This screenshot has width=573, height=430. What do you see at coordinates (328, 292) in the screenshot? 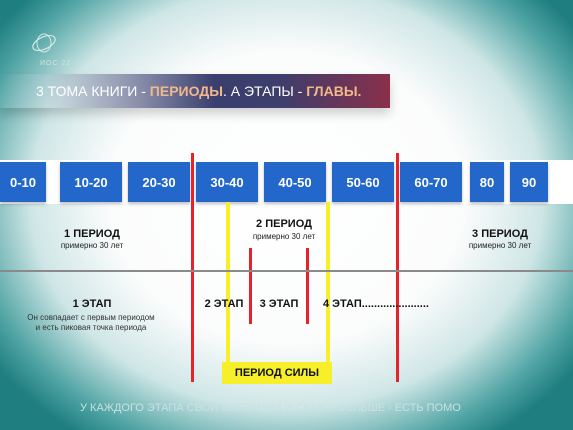
I see `power-bracket-right` at bounding box center [328, 292].